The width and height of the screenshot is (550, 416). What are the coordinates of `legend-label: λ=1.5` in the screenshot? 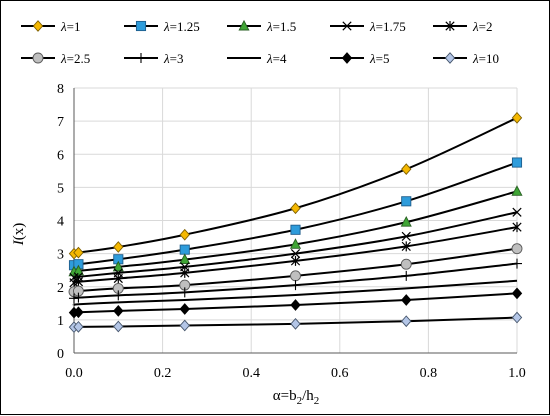 It's located at (281, 26).